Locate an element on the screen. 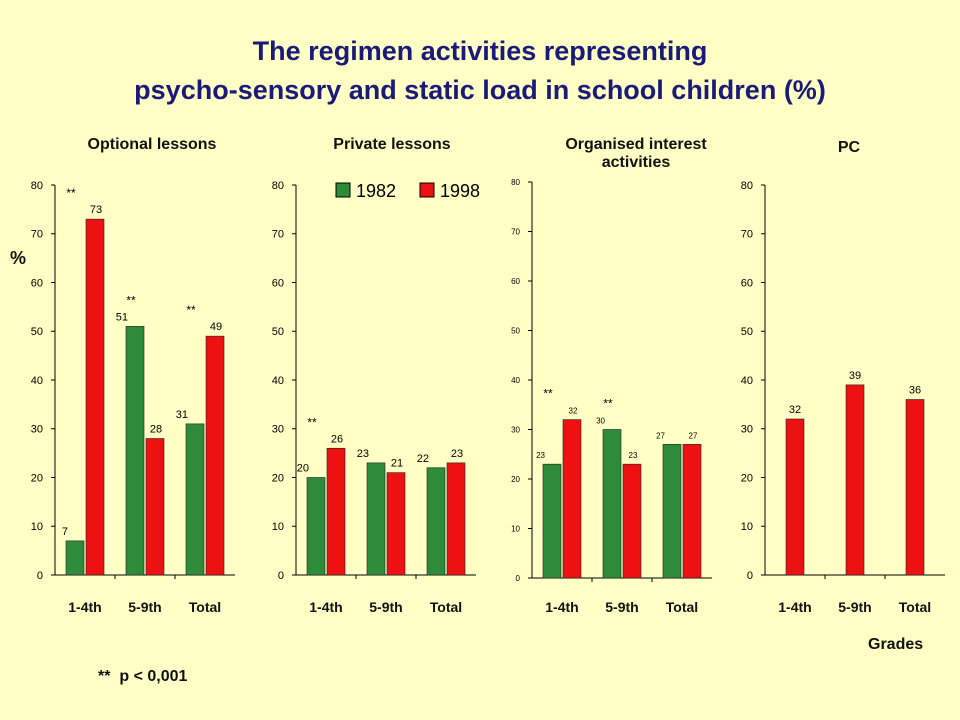 The image size is (960, 720). panel-title-organised-activities: Organised interest activities is located at coordinates (636, 153).